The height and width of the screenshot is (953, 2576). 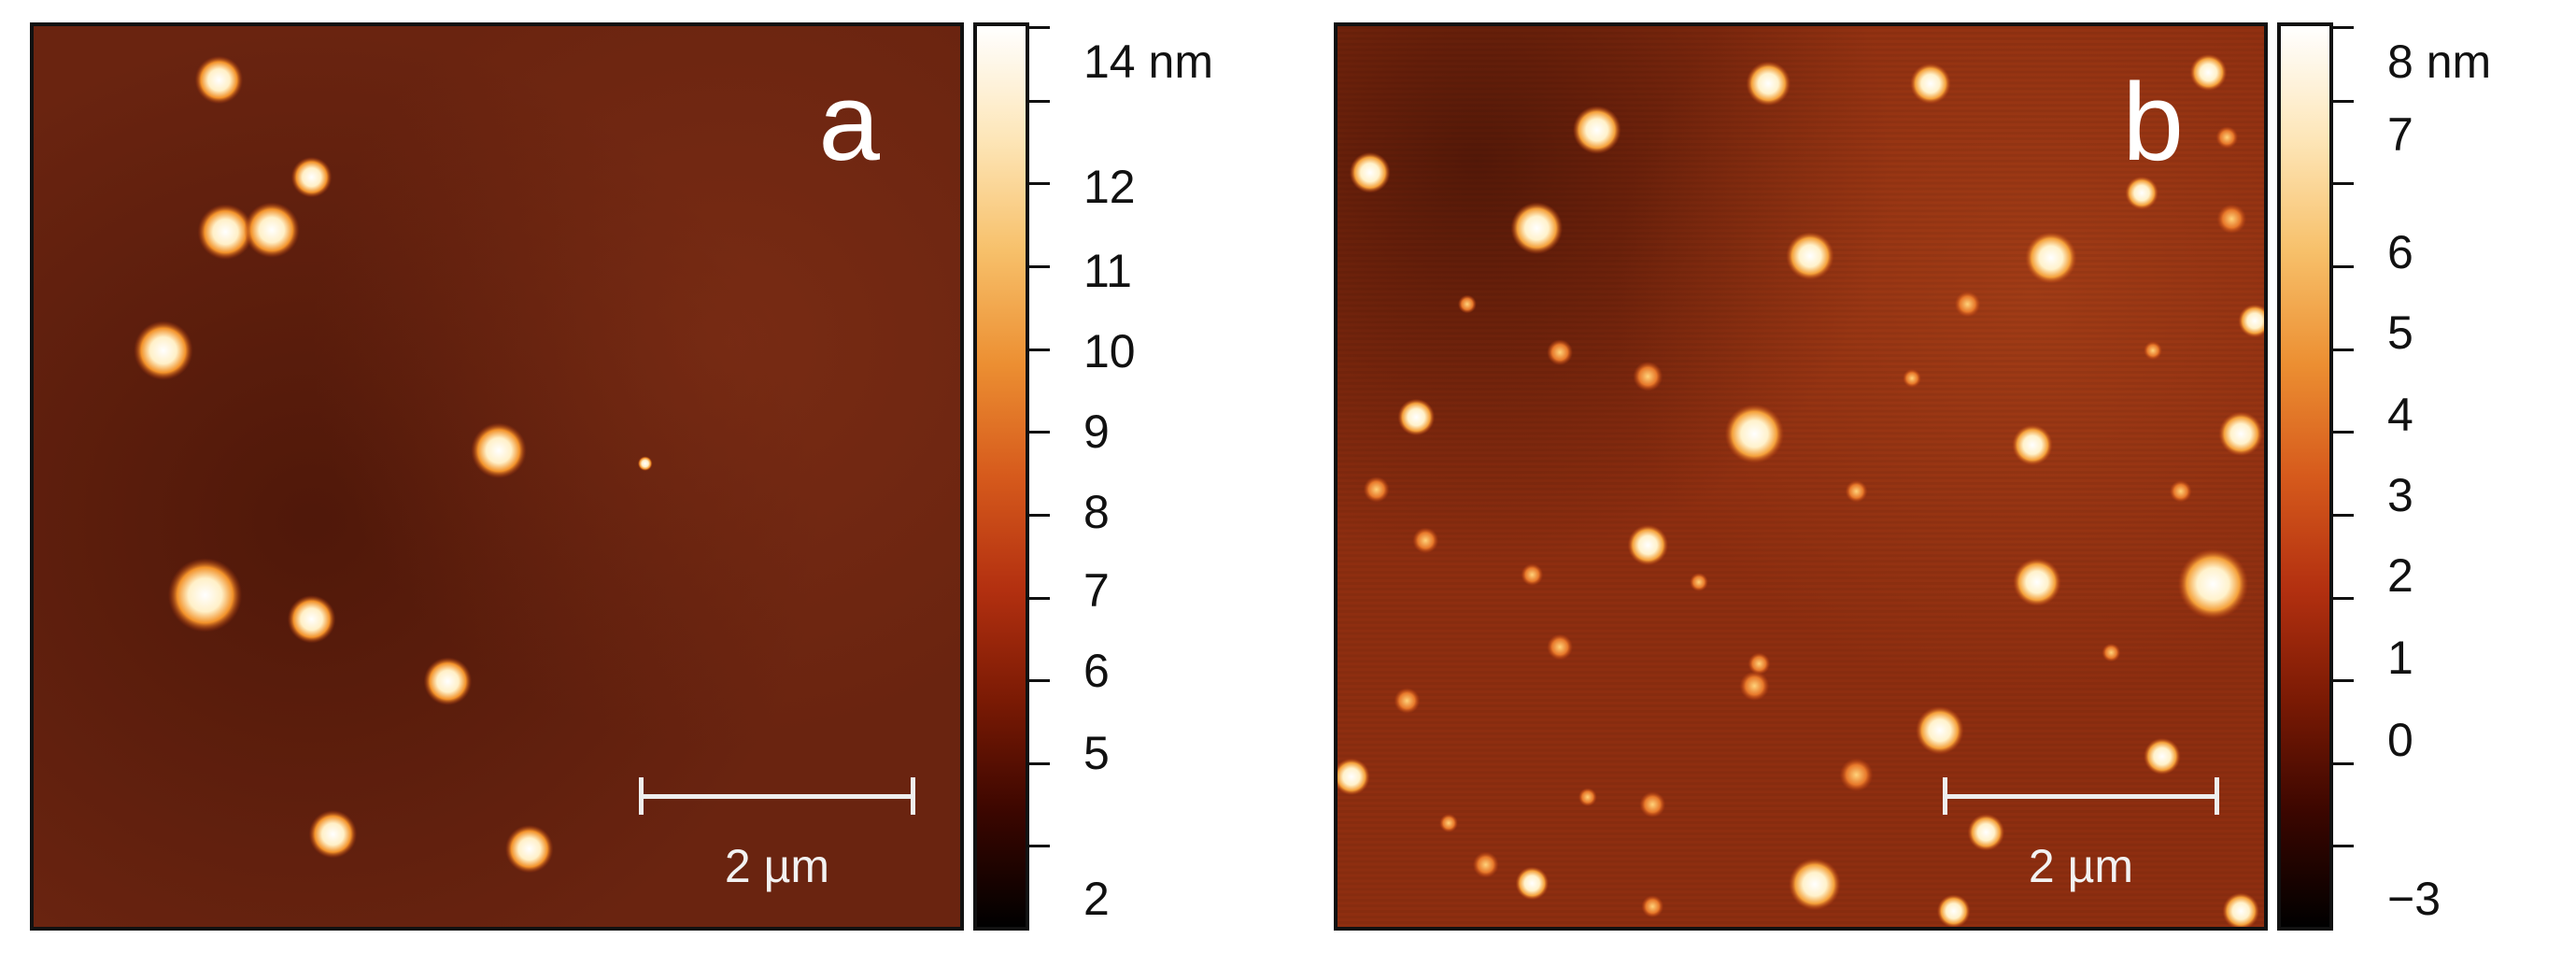 What do you see at coordinates (2400, 252) in the screenshot?
I see `colorbar-b-label: 6` at bounding box center [2400, 252].